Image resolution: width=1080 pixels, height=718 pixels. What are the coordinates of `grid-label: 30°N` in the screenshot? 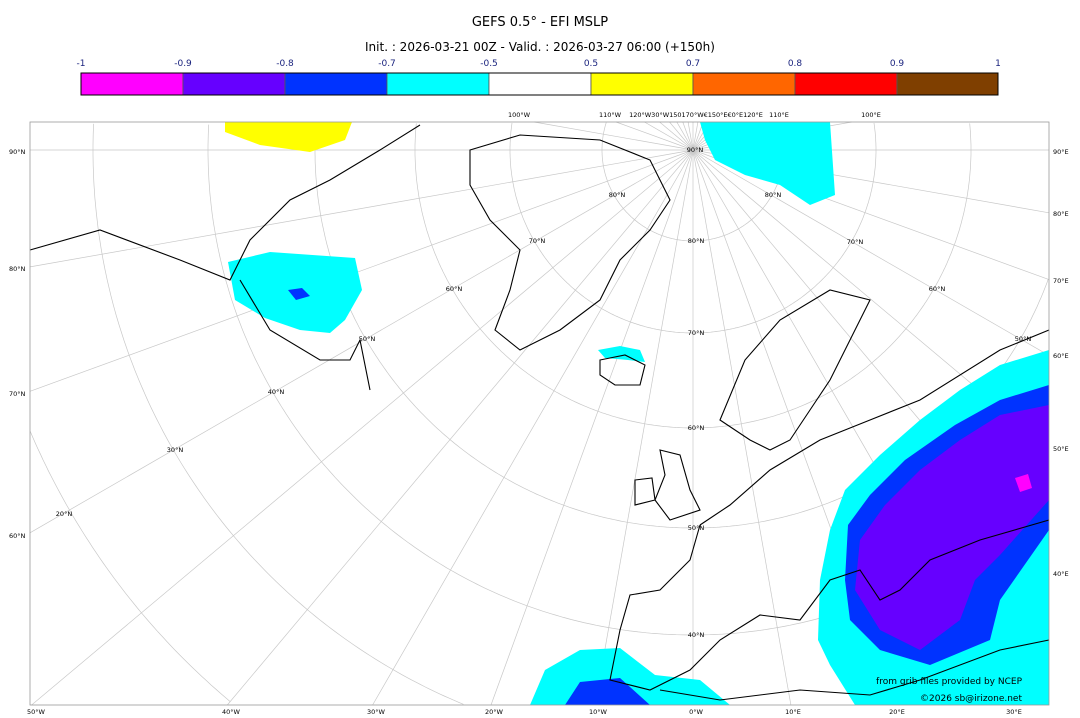 It's located at (175, 450).